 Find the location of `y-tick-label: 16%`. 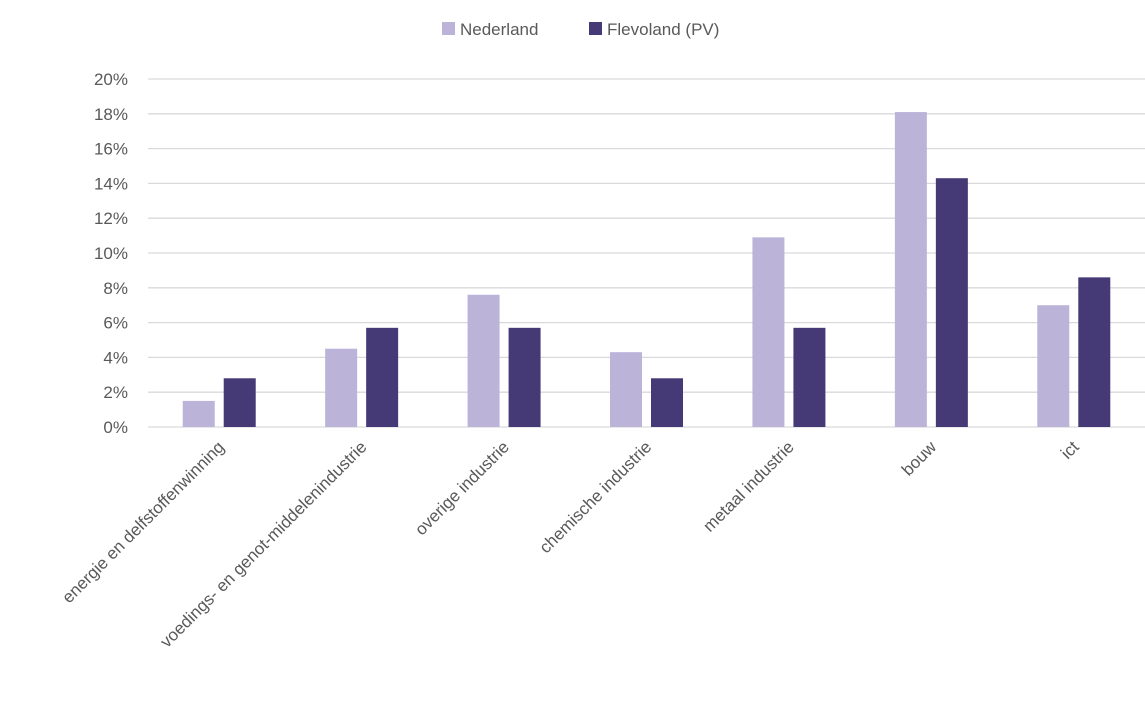

y-tick-label: 16% is located at coordinates (111, 149).